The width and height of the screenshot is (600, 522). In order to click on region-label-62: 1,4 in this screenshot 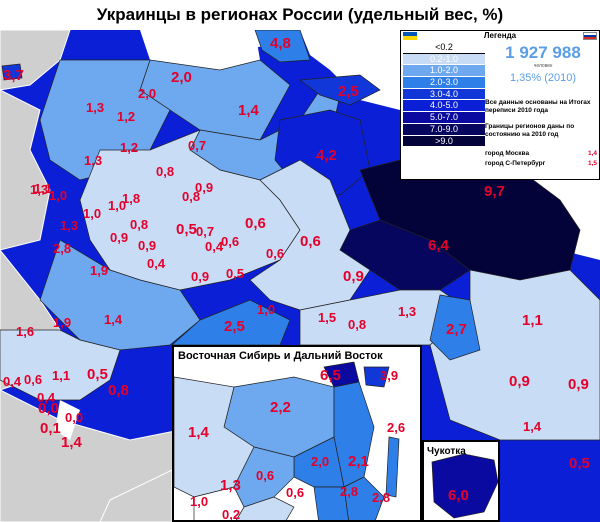, I will do `click(72, 442)`.